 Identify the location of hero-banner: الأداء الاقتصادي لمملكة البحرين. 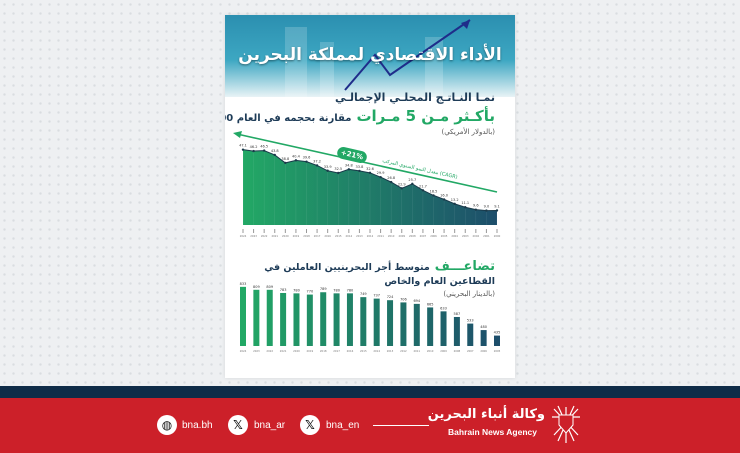
(370, 56).